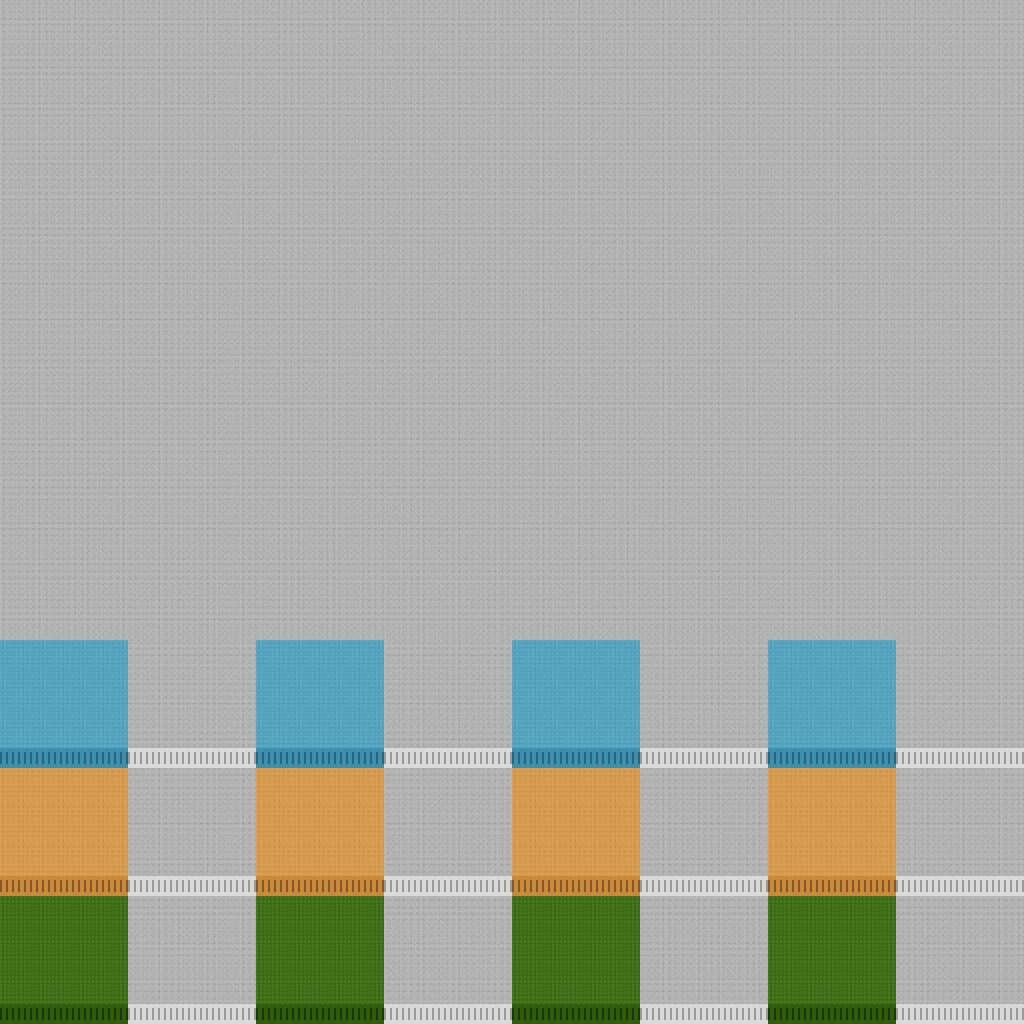 The width and height of the screenshot is (1024, 1024). I want to click on tile-row-blue, so click(512, 704).